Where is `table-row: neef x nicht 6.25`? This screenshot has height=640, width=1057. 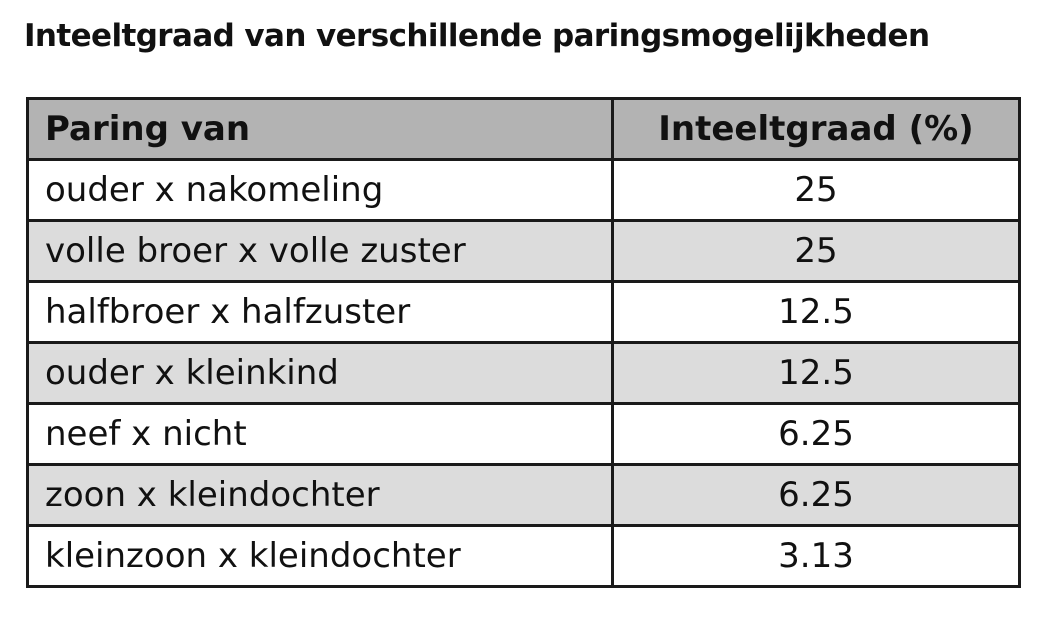
table-row: neef x nicht 6.25 is located at coordinates (523, 434).